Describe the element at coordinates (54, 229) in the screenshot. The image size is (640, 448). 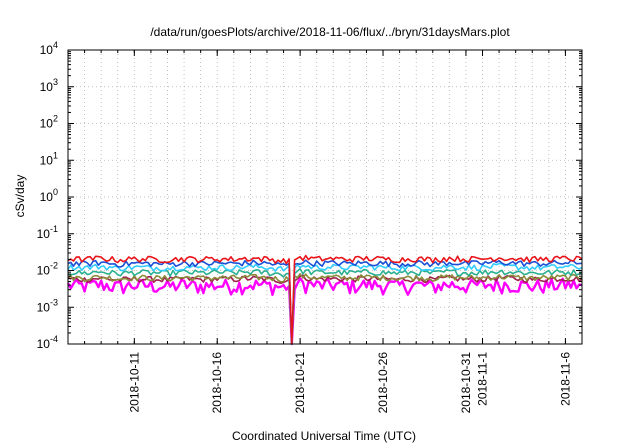
I see `y-tick-label-exponent: -1` at that location.